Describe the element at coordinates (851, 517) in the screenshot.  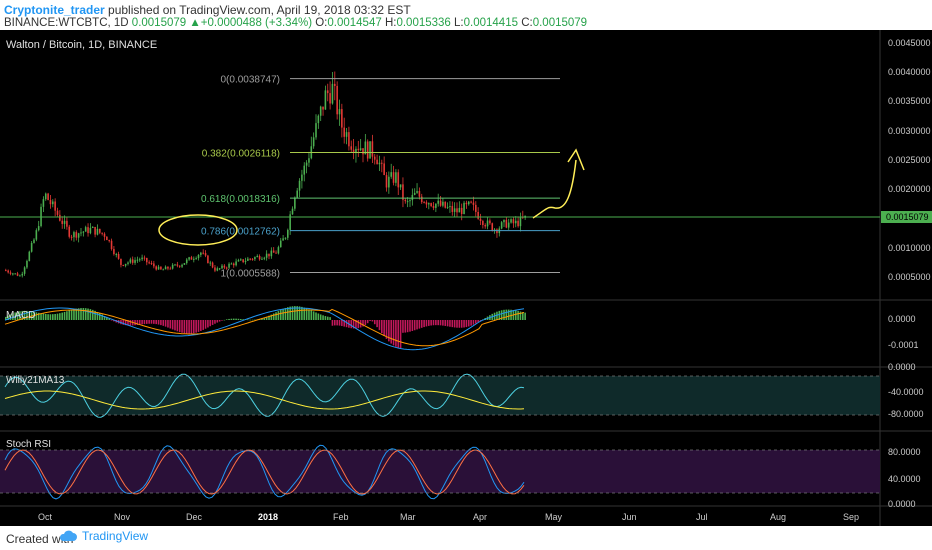
I see `time-tick: Sep` at that location.